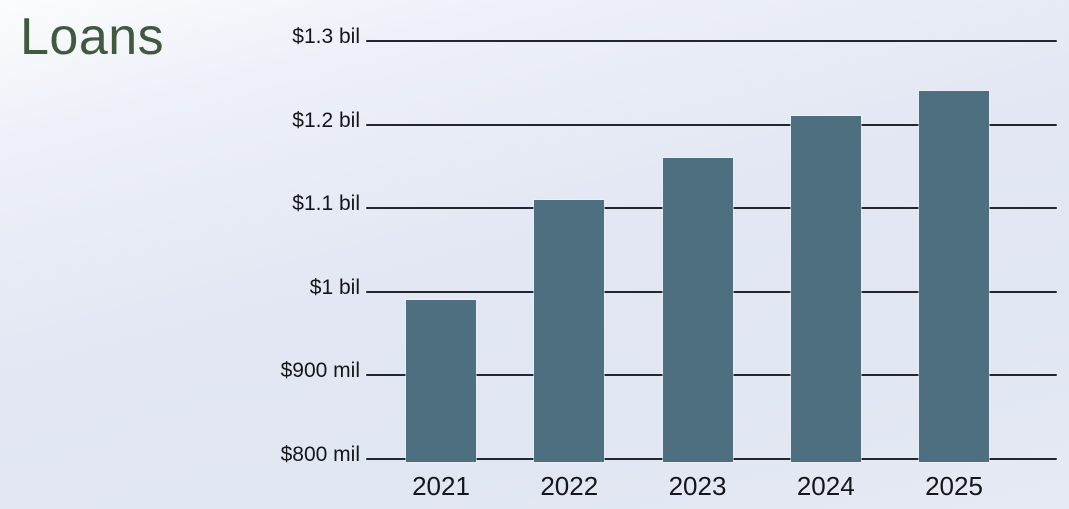  Describe the element at coordinates (954, 276) in the screenshot. I see `bar-2025` at that location.